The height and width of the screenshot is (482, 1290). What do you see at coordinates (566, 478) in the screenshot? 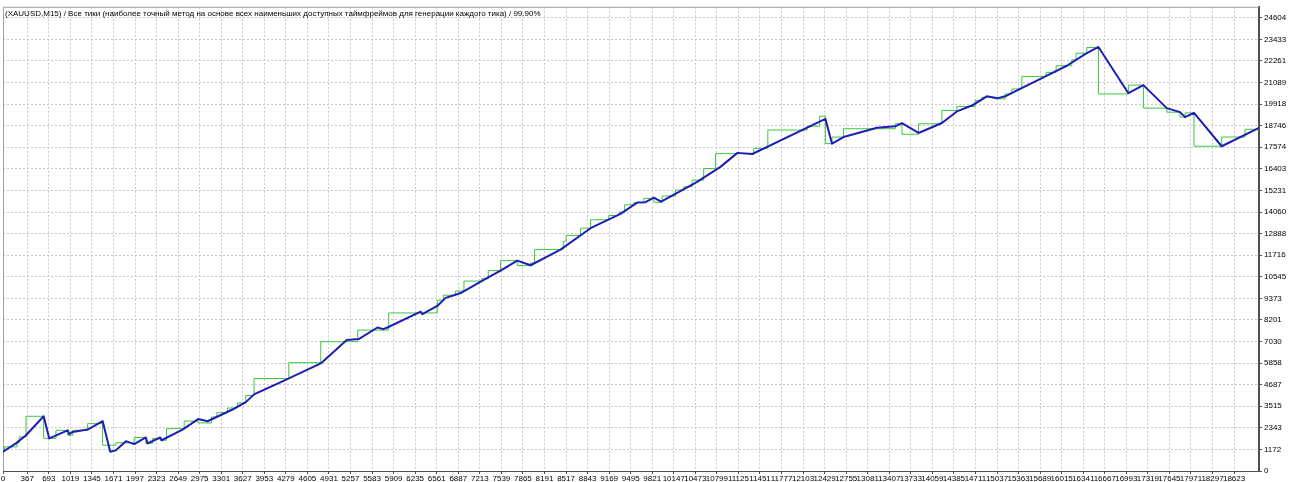
I see `x-tick-label: 8517` at bounding box center [566, 478].